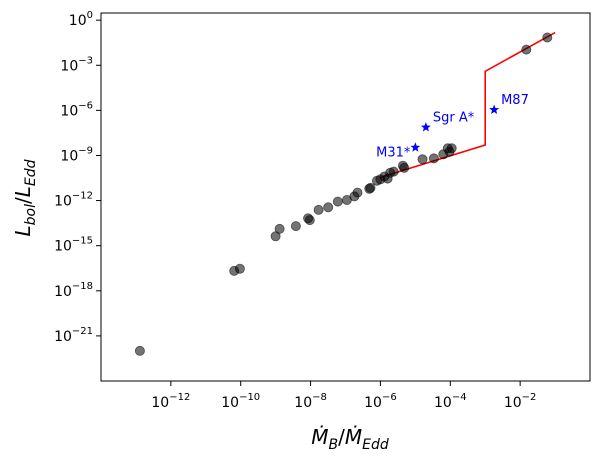  Describe the element at coordinates (25, 197) in the screenshot. I see `y-axis-title: Lbol/LEdd` at that location.